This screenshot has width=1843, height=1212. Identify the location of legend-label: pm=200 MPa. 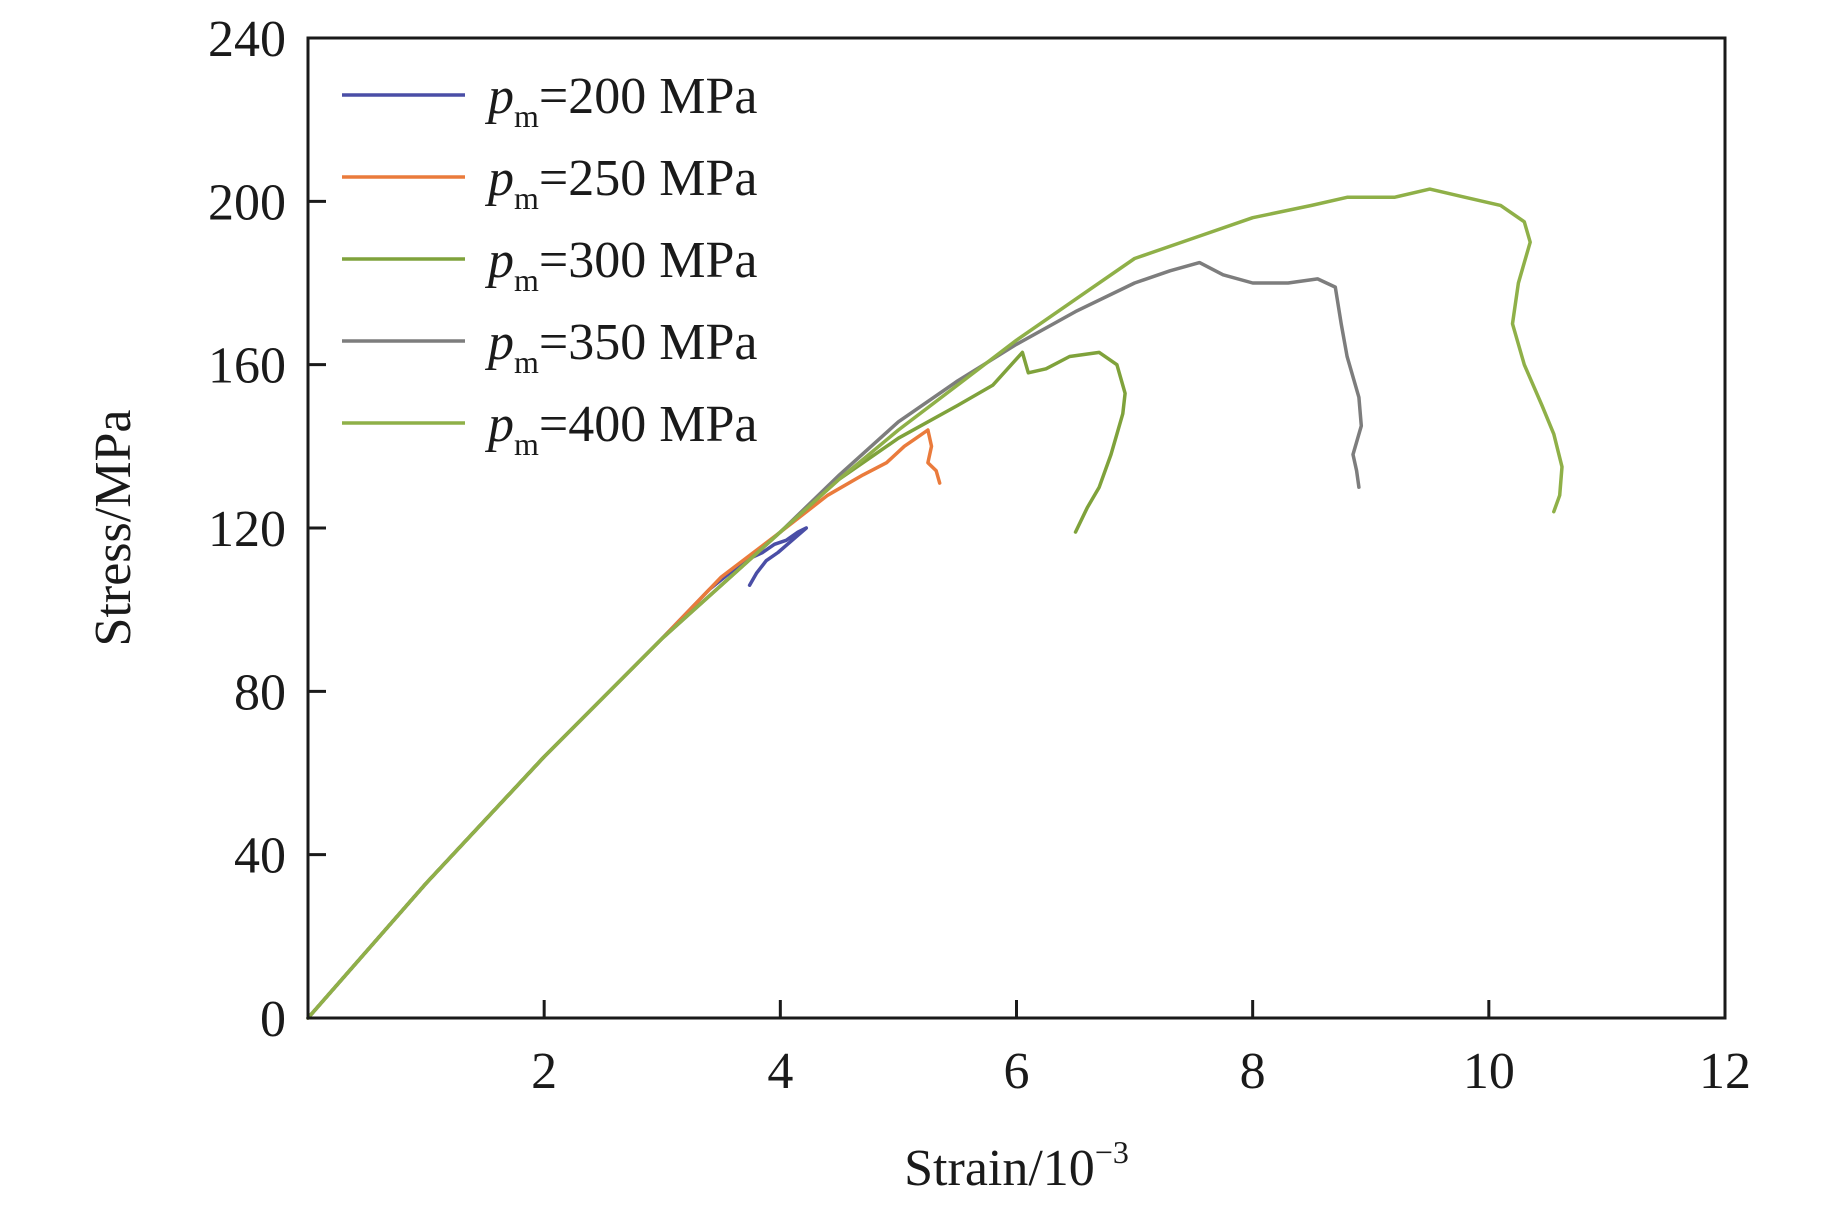
(620, 101).